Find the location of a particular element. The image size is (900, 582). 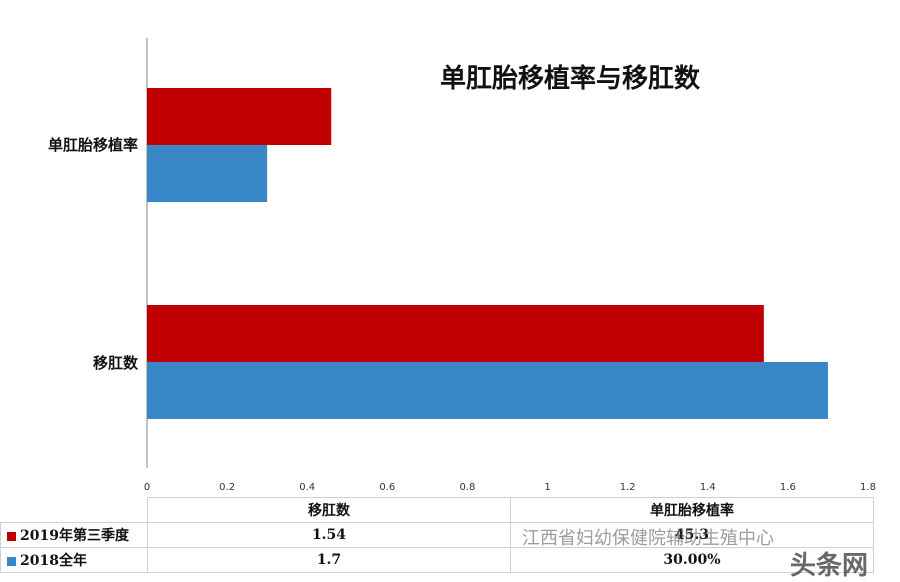

x-tick-label: 0.8 is located at coordinates (467, 487).